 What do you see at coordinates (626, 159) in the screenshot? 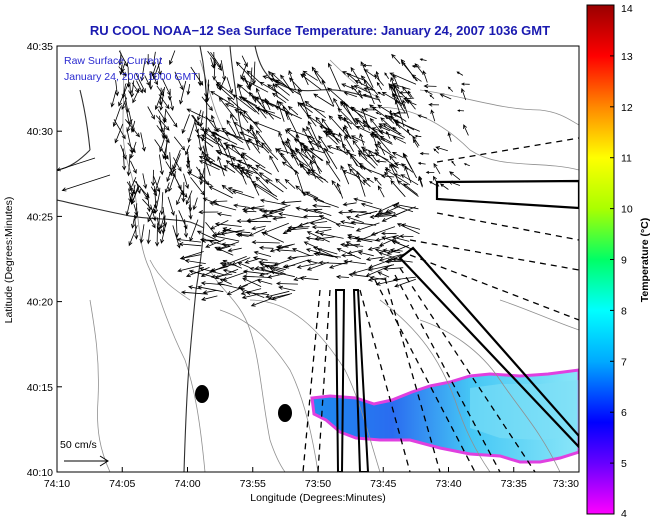
I see `colorbar-tick-label: 11` at bounding box center [626, 159].